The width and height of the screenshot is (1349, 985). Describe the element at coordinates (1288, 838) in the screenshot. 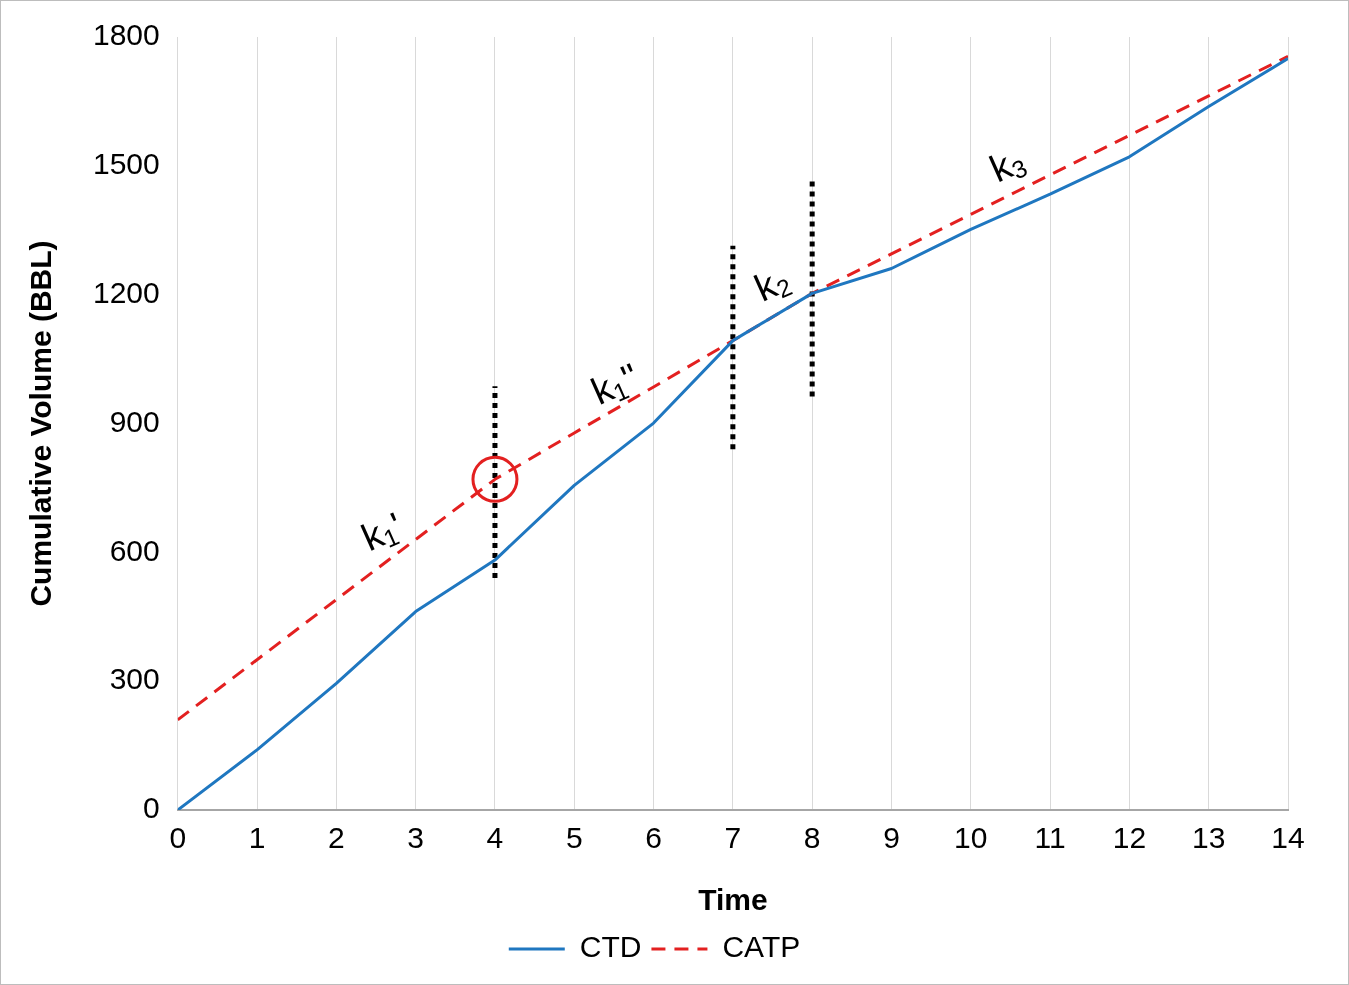

I see `x-tick-label: 14` at that location.